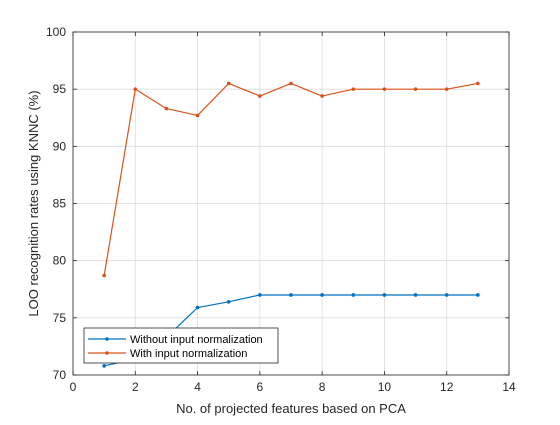 This screenshot has height=425, width=560. What do you see at coordinates (56, 32) in the screenshot?
I see `y-tick-label: 100` at bounding box center [56, 32].